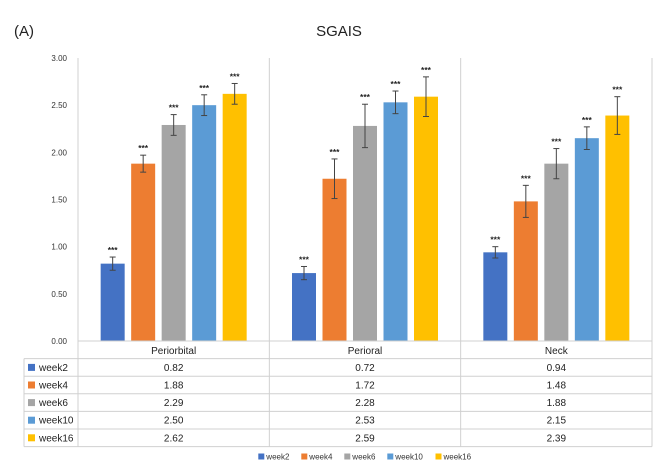  What do you see at coordinates (557, 351) in the screenshot?
I see `category-label: Neck` at bounding box center [557, 351].